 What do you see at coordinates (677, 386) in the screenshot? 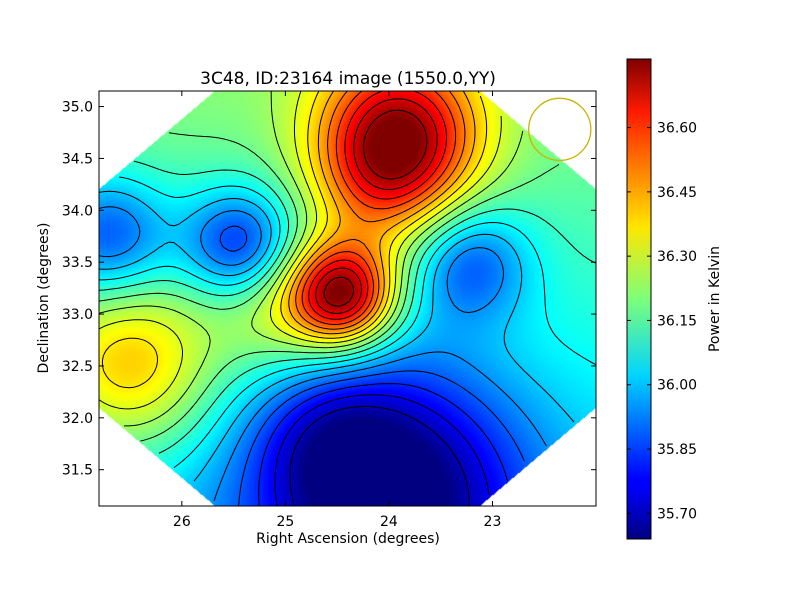
I see `colorbar-tick-label: 36.00` at bounding box center [677, 386].